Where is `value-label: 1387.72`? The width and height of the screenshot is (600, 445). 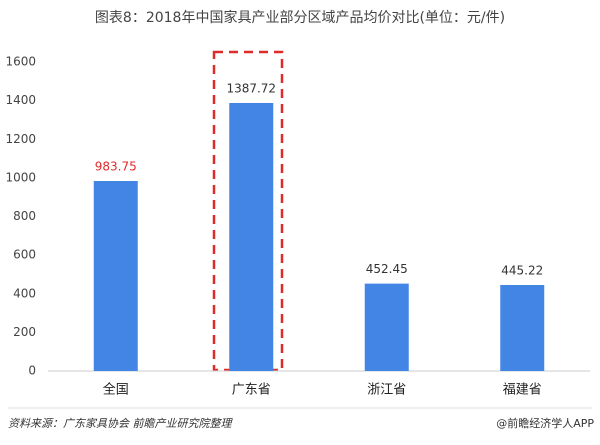
value-label: 1387.72 is located at coordinates (251, 88).